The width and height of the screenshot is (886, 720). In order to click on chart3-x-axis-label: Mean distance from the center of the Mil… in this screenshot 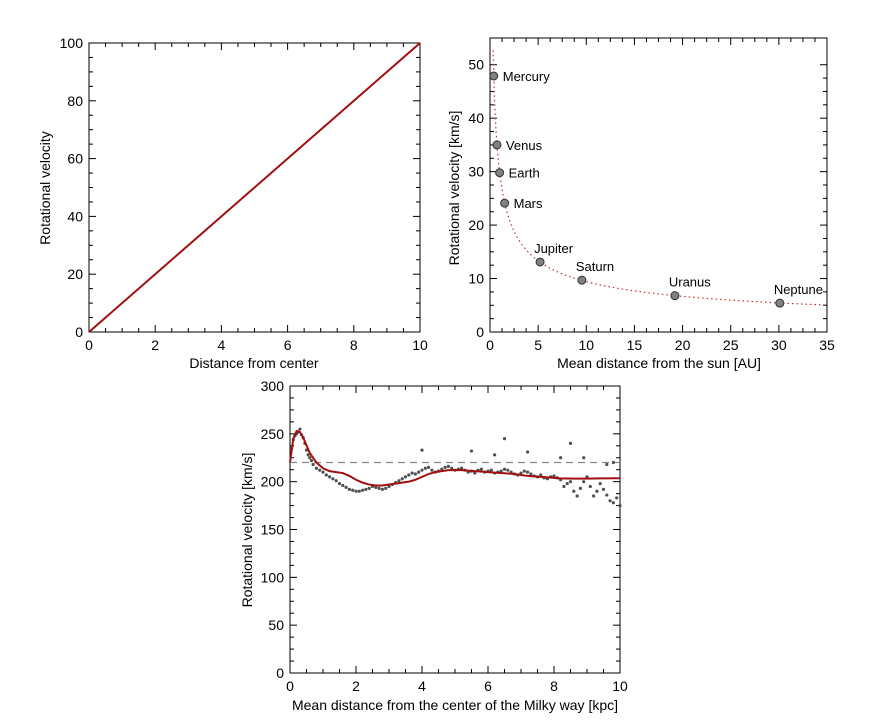, I will do `click(455, 705)`.